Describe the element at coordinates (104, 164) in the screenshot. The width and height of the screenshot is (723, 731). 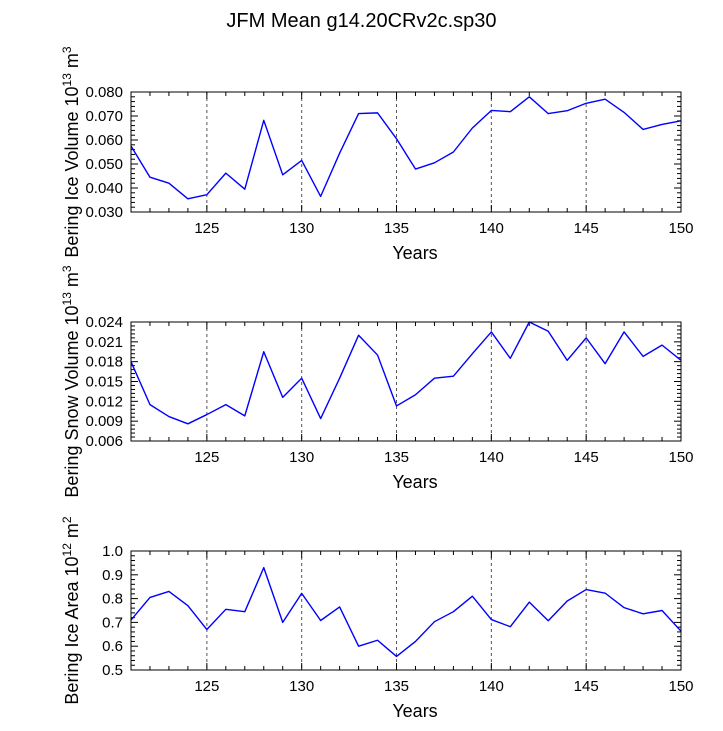
I see `y-tick-label: 0.050` at that location.